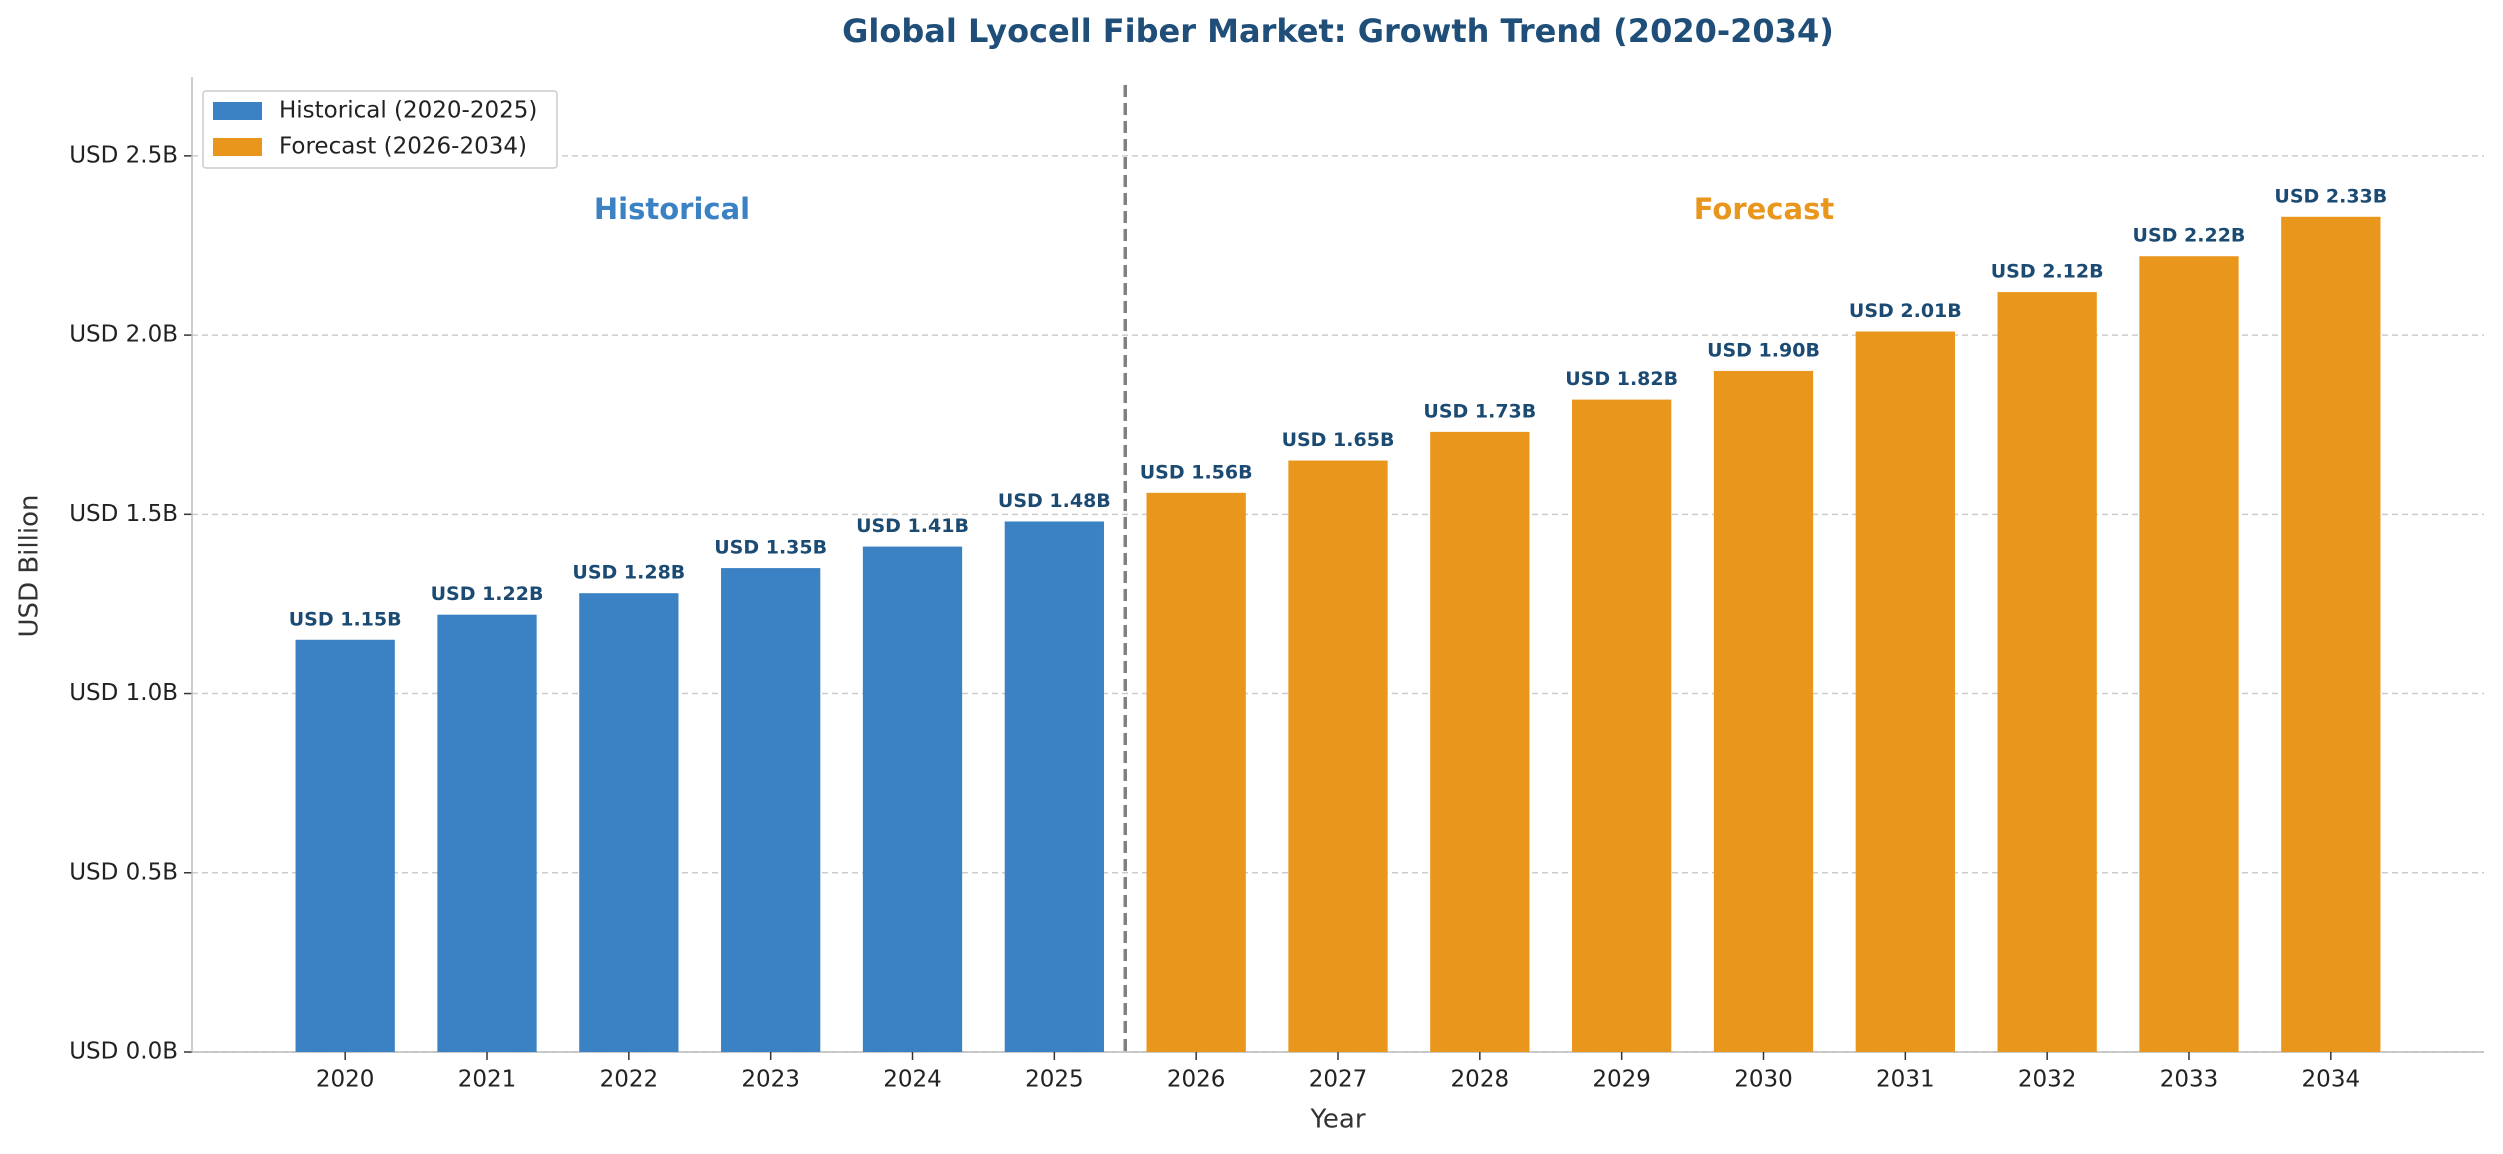 The width and height of the screenshot is (2503, 1154). I want to click on value-label: USD 1.15B, so click(345, 619).